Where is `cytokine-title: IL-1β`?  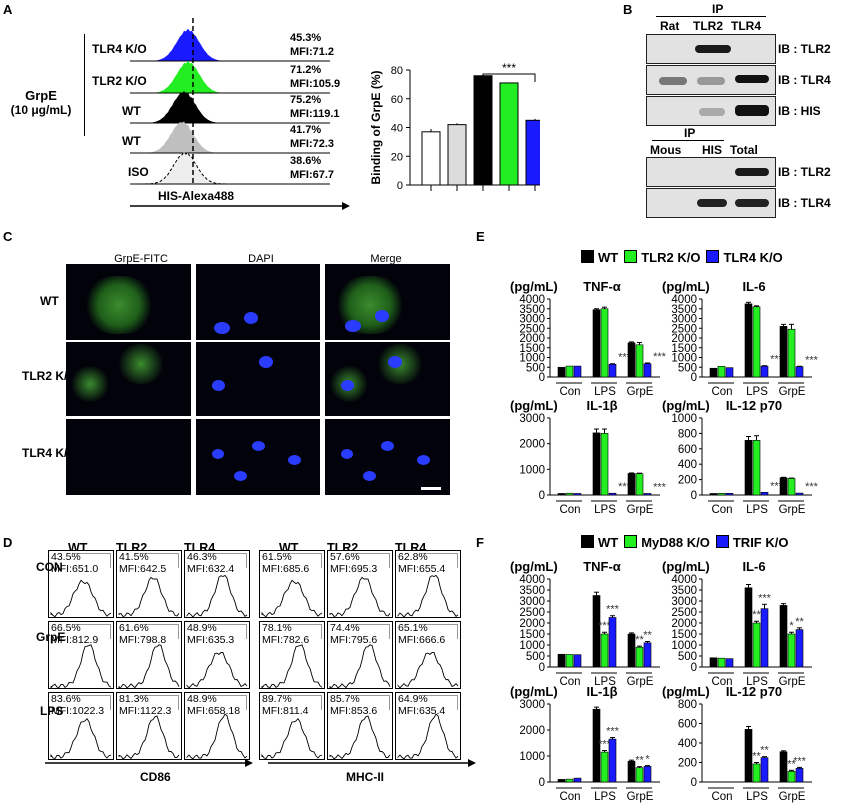
cytokine-title: IL-1β is located at coordinates (601, 405).